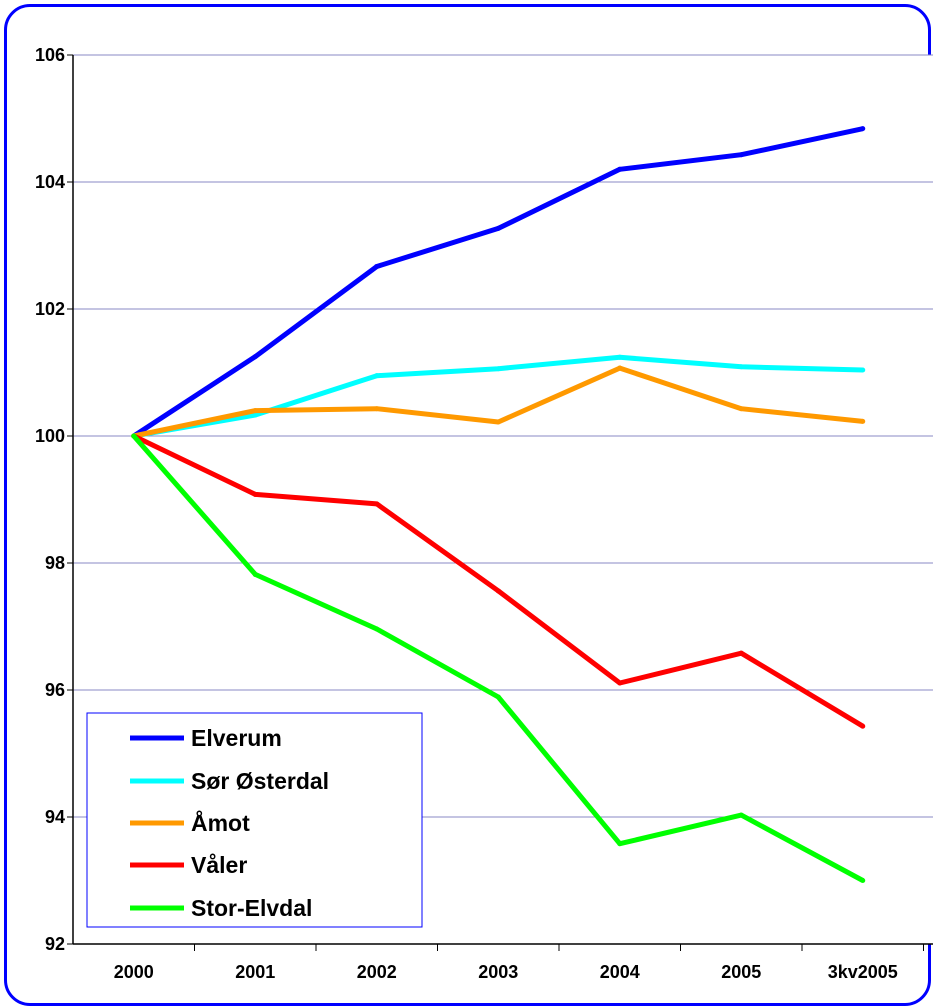  Describe the element at coordinates (55, 563) in the screenshot. I see `y-tick-label: 98` at that location.